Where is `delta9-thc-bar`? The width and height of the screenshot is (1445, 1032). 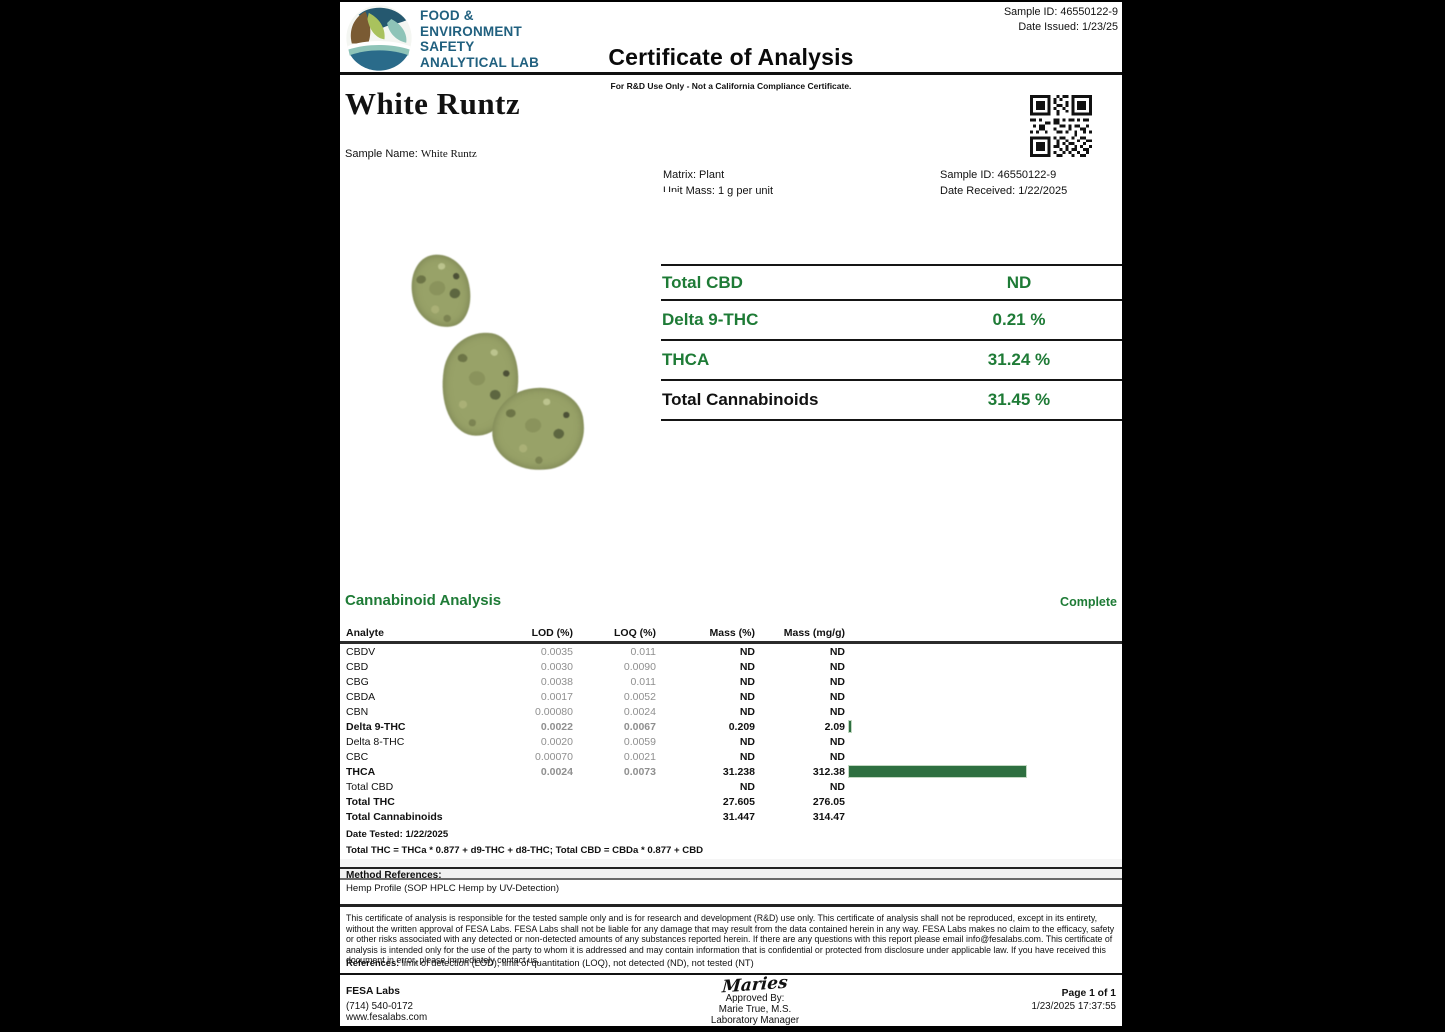
delta9-thc-bar is located at coordinates (850, 726).